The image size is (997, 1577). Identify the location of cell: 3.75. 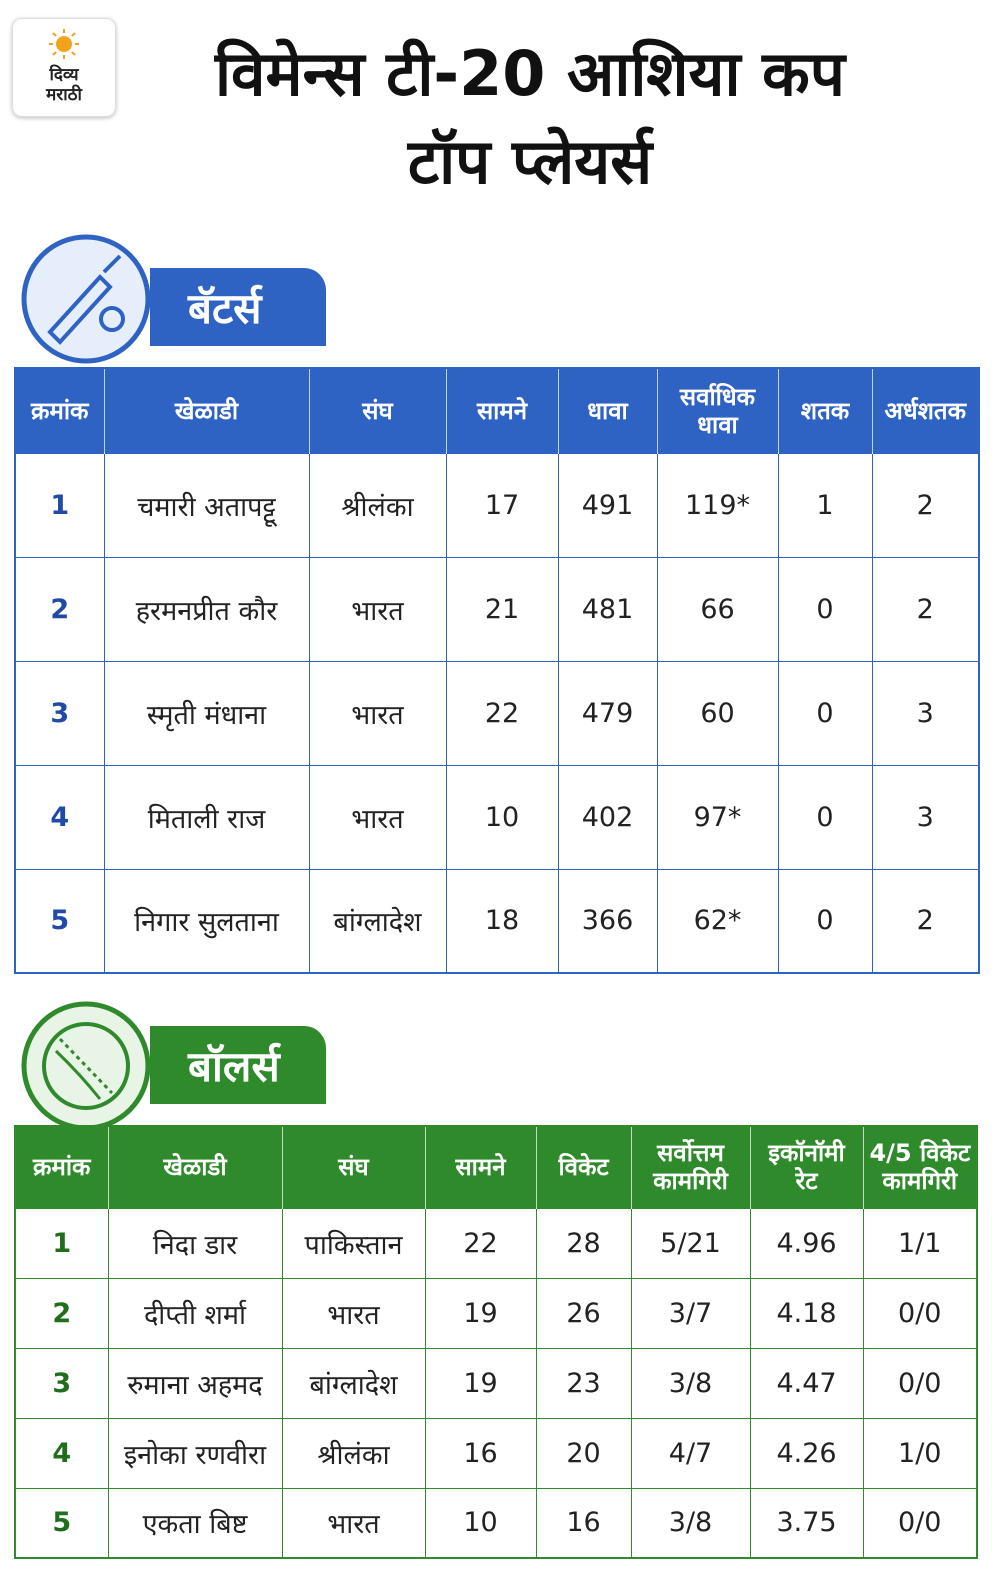
(806, 1523).